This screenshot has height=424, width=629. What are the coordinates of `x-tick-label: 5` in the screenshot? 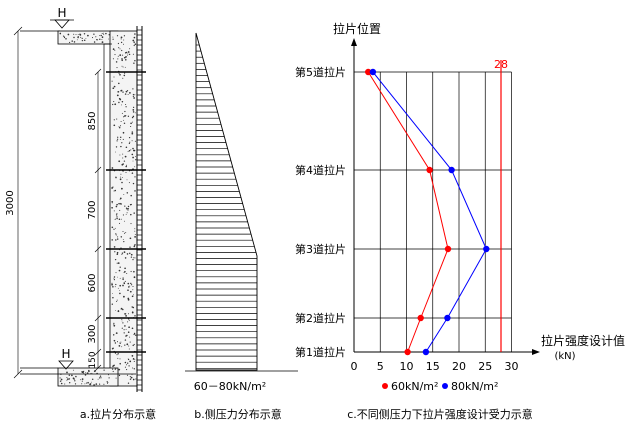 It's located at (380, 366).